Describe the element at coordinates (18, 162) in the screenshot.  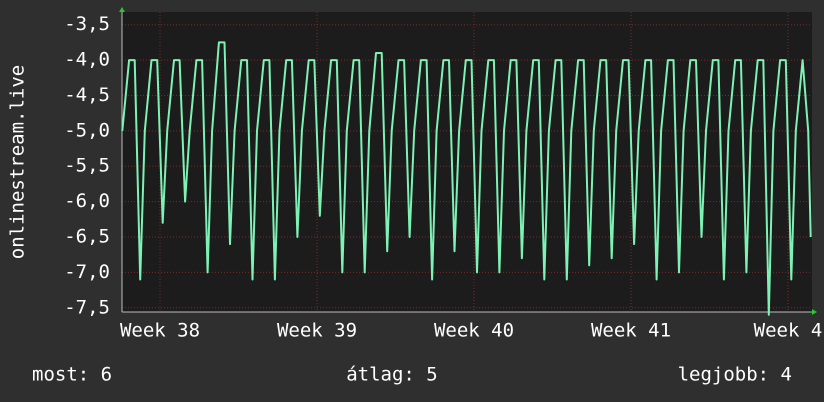
I see `y-axis-label: onlinestream.live` at that location.